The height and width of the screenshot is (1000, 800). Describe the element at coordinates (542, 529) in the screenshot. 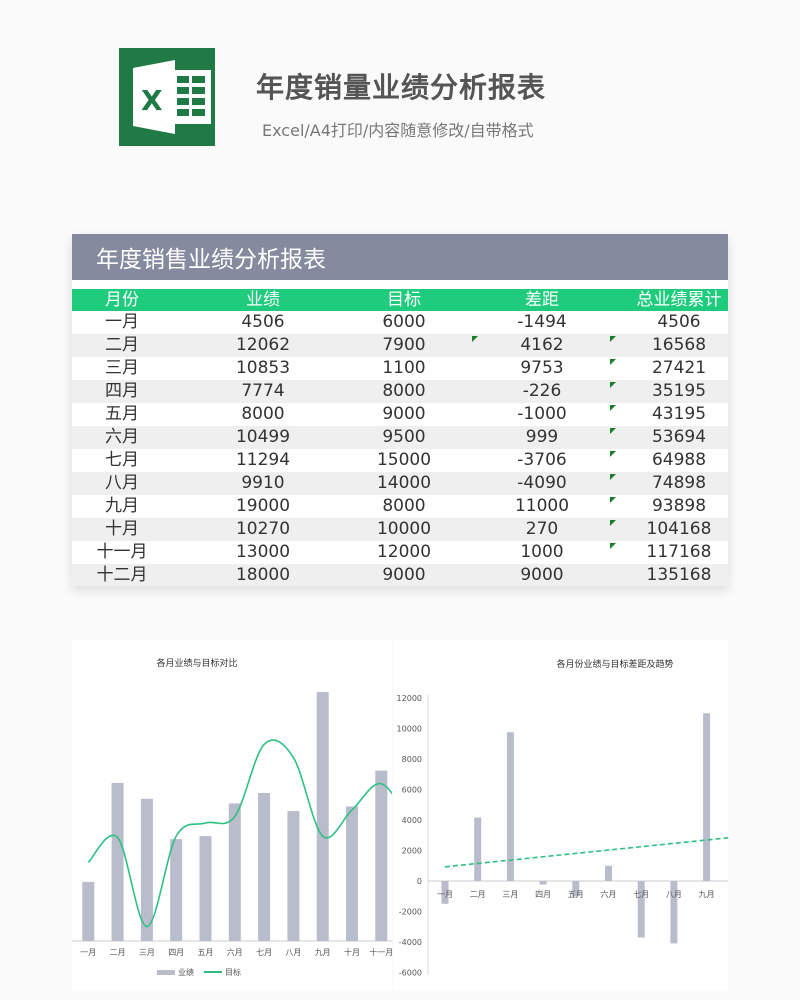

I see `cell-gap: 270` at that location.